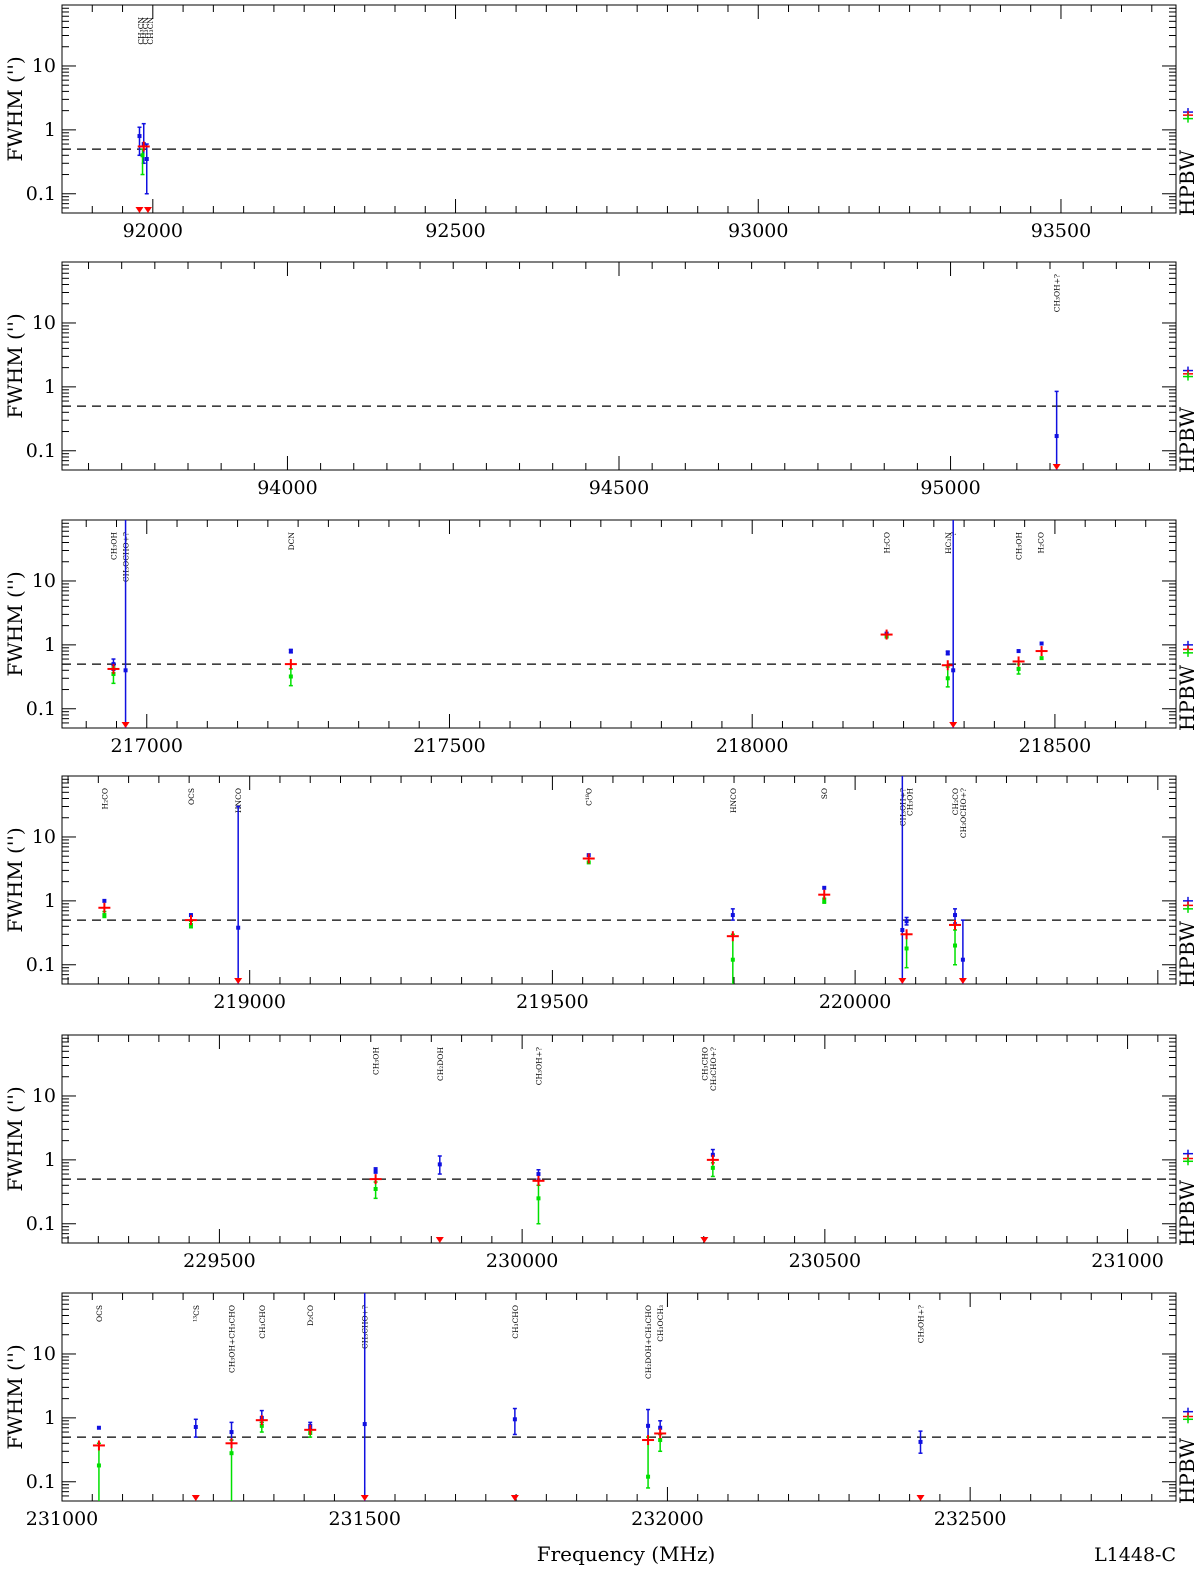 The width and height of the screenshot is (1200, 1569). Describe the element at coordinates (364, 1519) in the screenshot. I see `x-tick-label: 231500` at that location.